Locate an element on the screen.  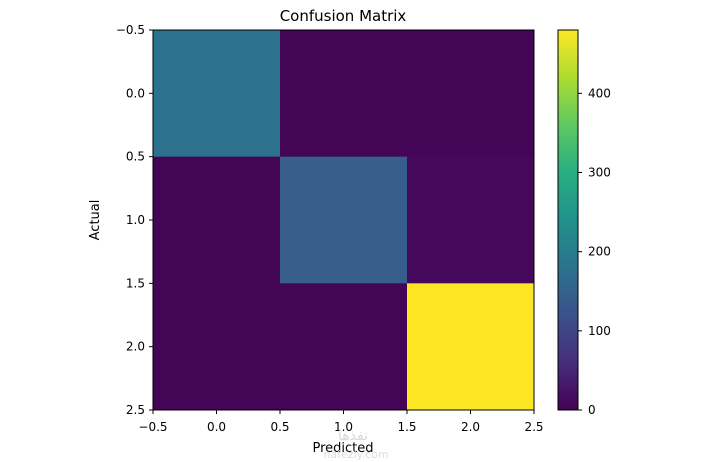
x-tick-label: 0.0 is located at coordinates (216, 427).